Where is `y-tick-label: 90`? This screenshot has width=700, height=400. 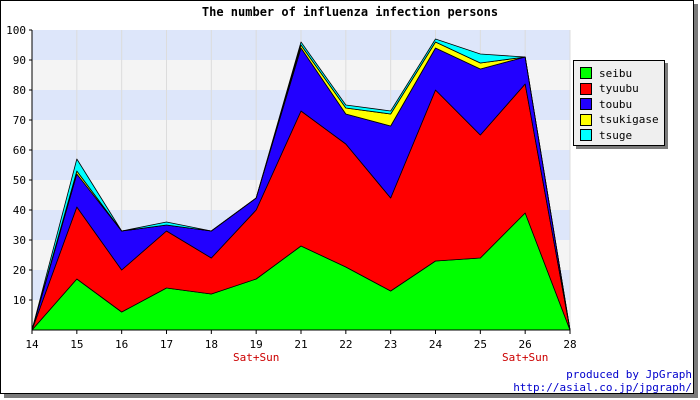 y-tick-label: 90 is located at coordinates (19, 60).